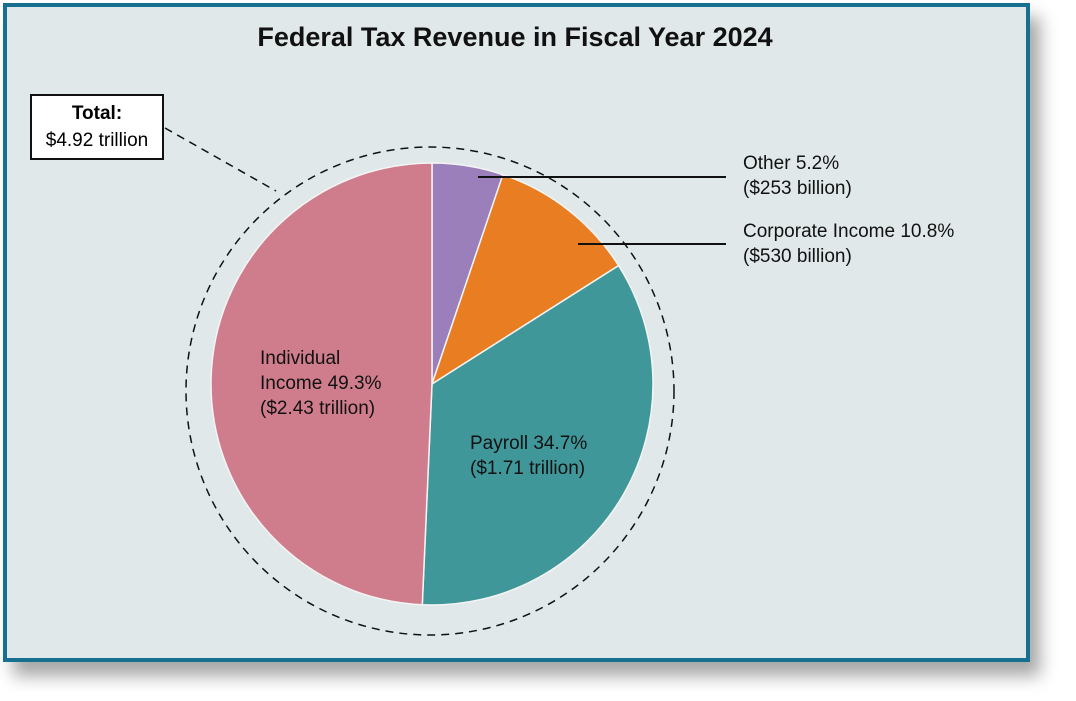 The image size is (1076, 701). I want to click on slice-label: Corporate Income 10.8% ($530 billion), so click(893, 244).